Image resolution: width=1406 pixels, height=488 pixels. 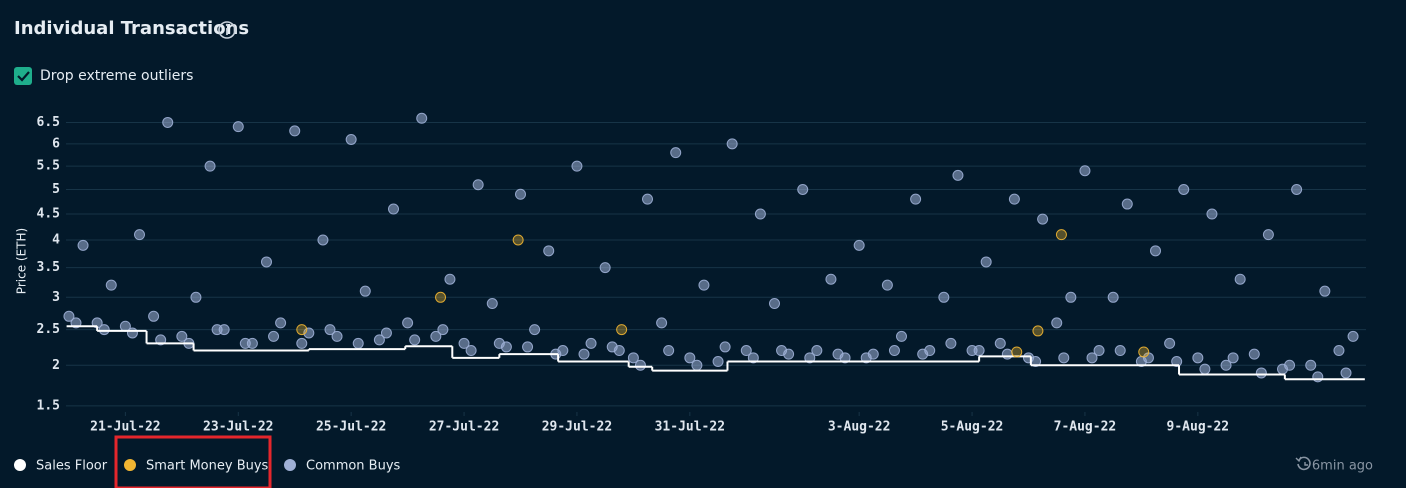 What do you see at coordinates (207, 466) in the screenshot?
I see `legend-label: Smart Money Buys` at bounding box center [207, 466].